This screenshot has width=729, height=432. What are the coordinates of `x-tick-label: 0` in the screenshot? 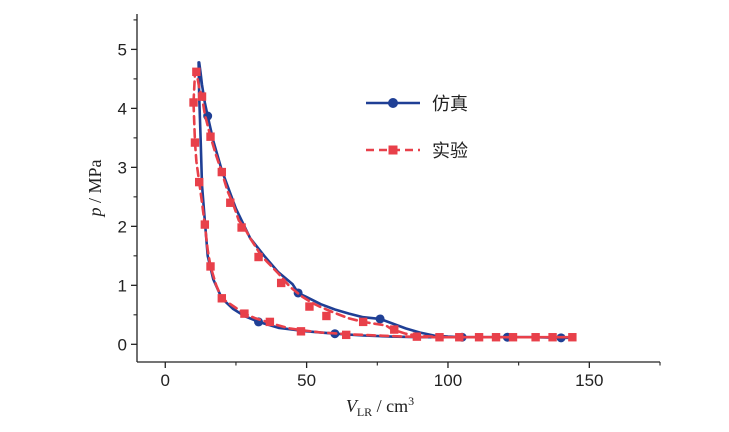 It's located at (165, 380).